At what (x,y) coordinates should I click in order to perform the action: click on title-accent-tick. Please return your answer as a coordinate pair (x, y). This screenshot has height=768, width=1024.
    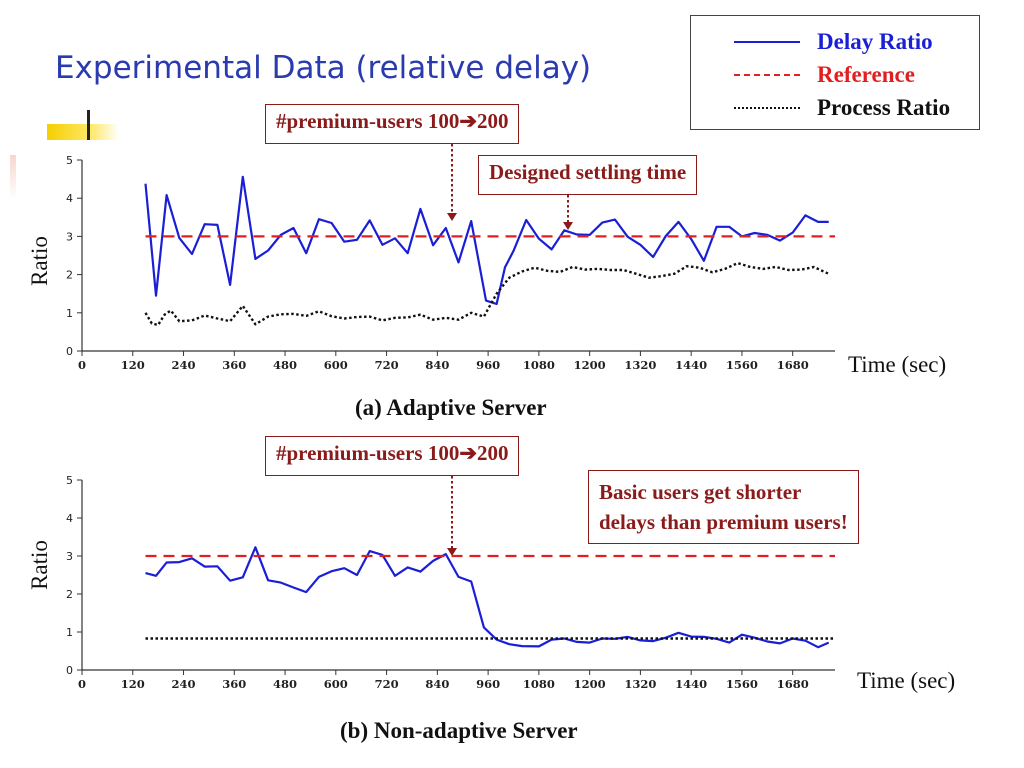
    Looking at the image, I should click on (88, 125).